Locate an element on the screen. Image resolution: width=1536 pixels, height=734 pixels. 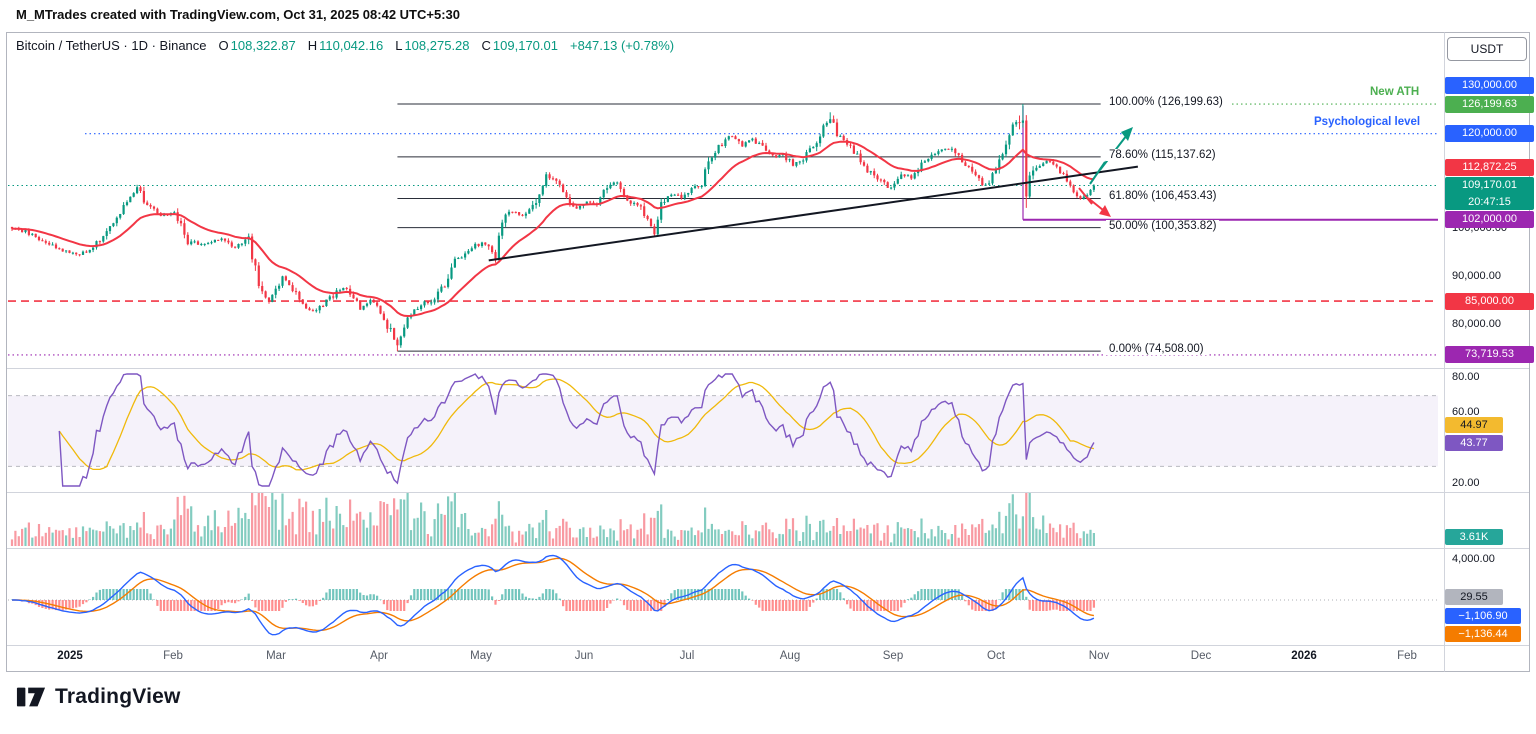
high-value: 110,042.16 is located at coordinates (351, 45).